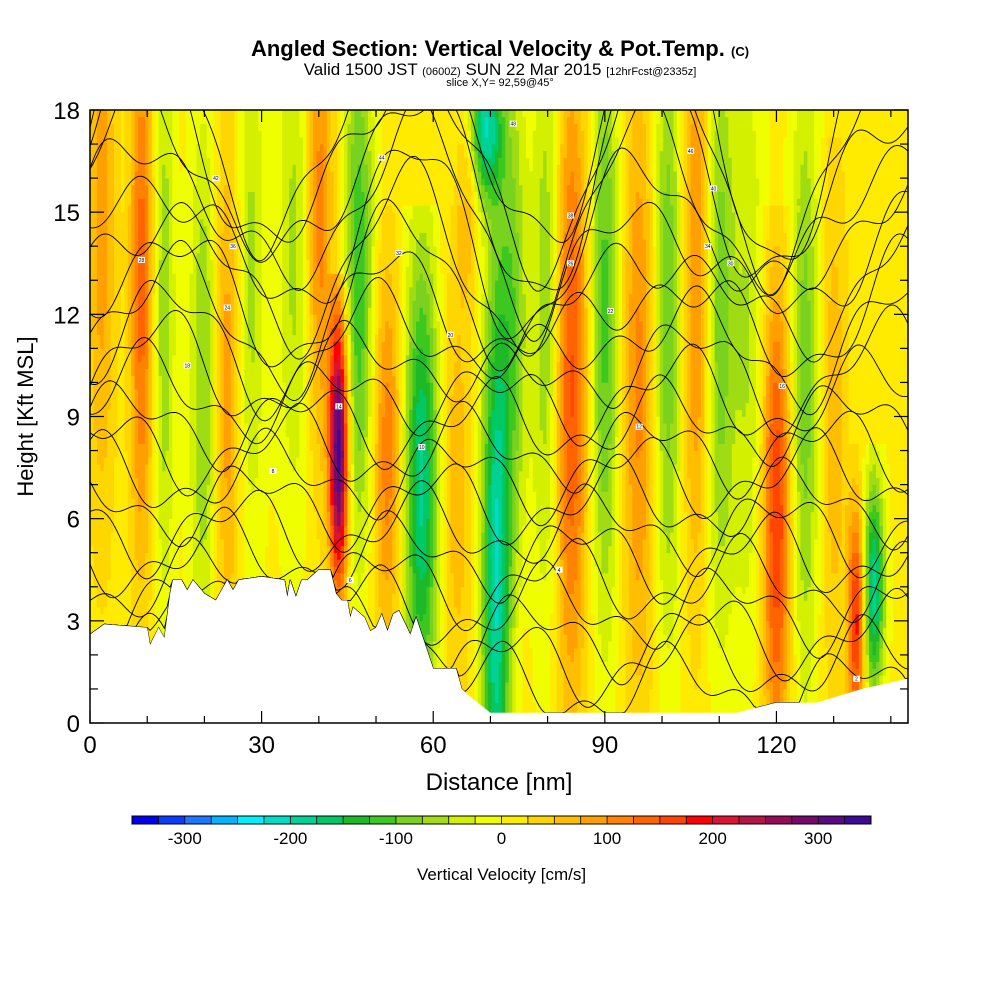 The height and width of the screenshot is (1000, 1000). What do you see at coordinates (73, 418) in the screenshot?
I see `y-tick-label: 9` at bounding box center [73, 418].